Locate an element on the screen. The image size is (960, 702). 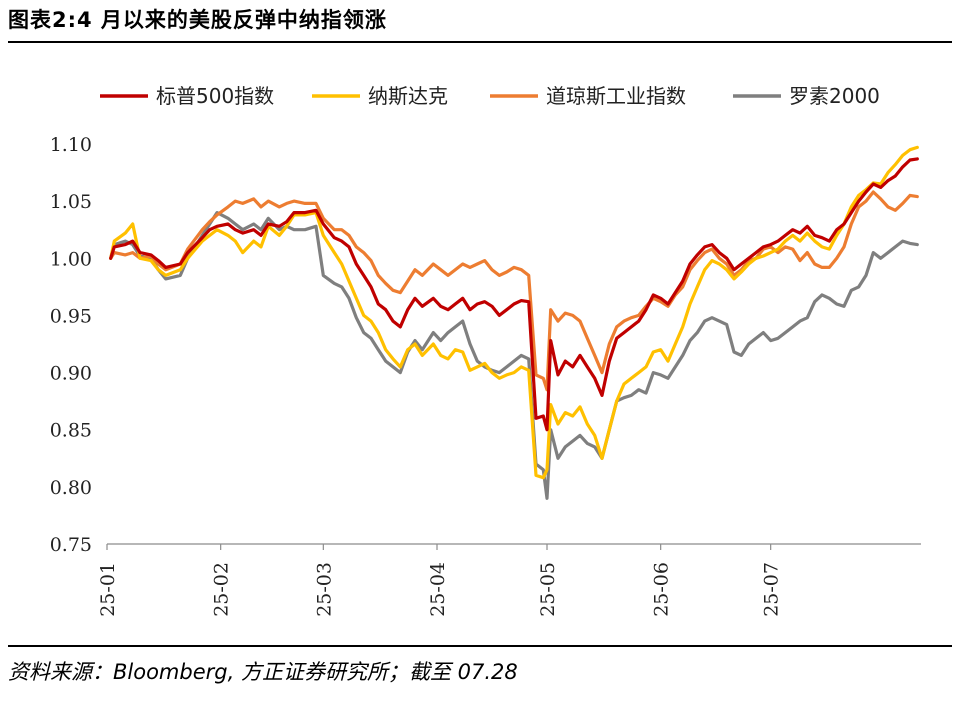
x-tick-label: 25-01 is located at coordinates (108, 589).